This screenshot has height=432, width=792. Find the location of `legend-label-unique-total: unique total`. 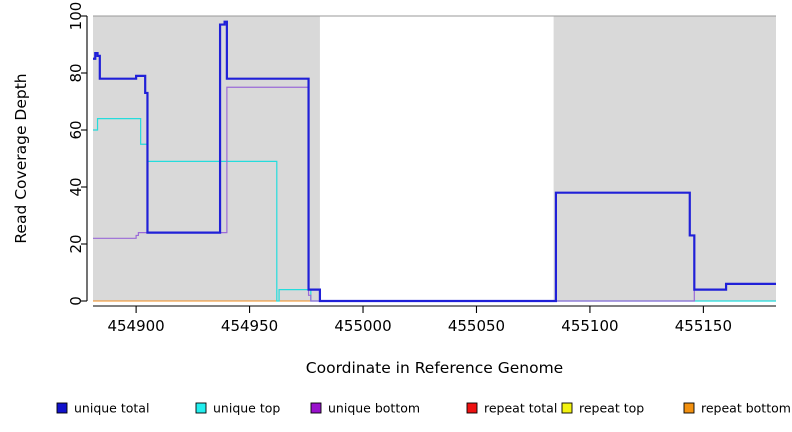

legend-label-unique-total: unique total is located at coordinates (111, 408).